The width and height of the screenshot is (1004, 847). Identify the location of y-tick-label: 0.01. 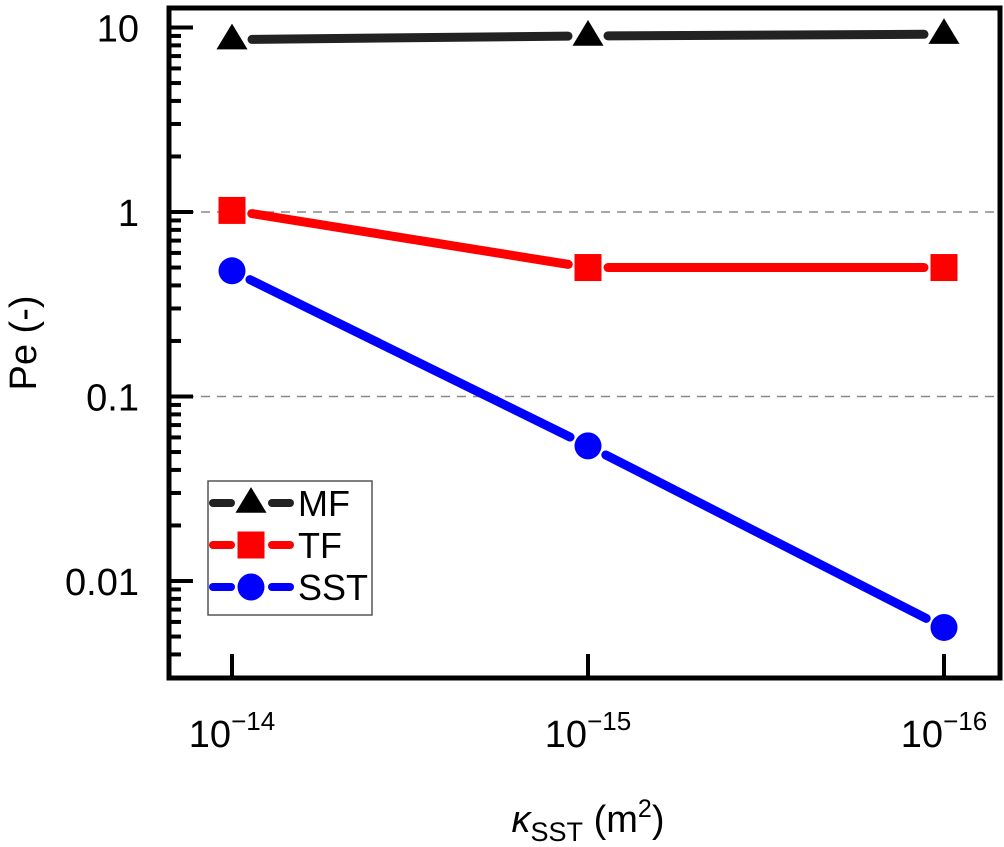
(102, 583).